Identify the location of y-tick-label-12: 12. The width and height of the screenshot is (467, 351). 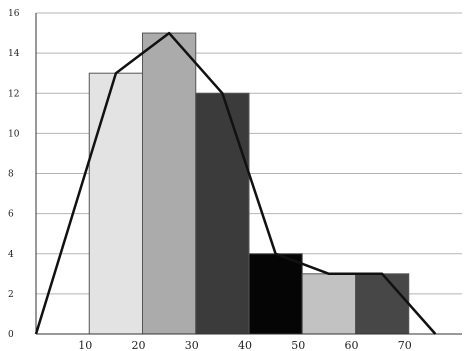
(13, 94).